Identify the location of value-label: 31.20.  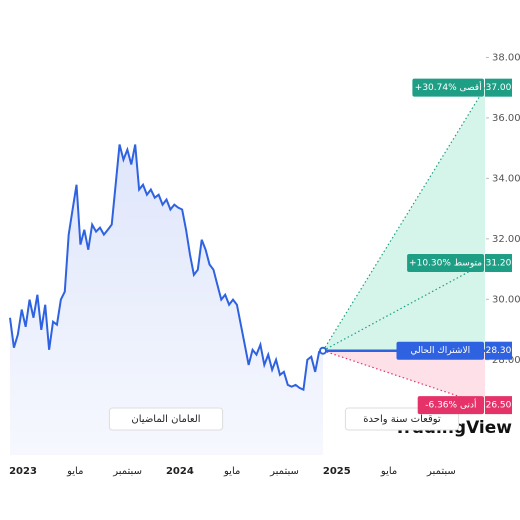
(499, 264).